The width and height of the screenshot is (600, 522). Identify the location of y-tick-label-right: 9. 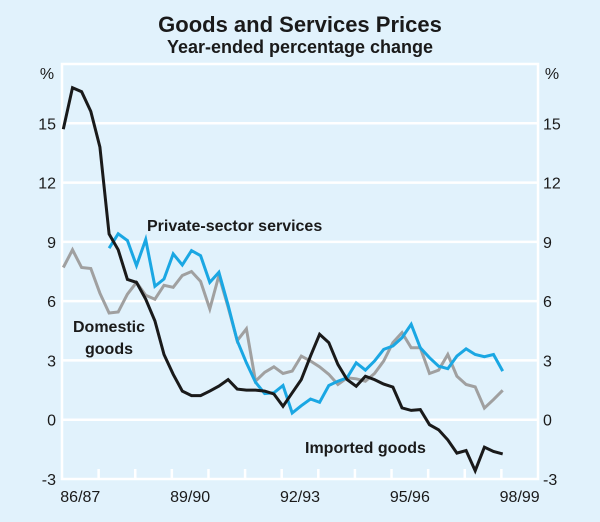
(547, 243).